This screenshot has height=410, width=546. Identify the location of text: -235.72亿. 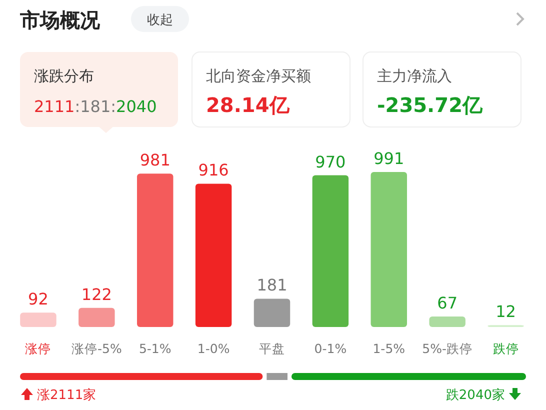
(430, 105).